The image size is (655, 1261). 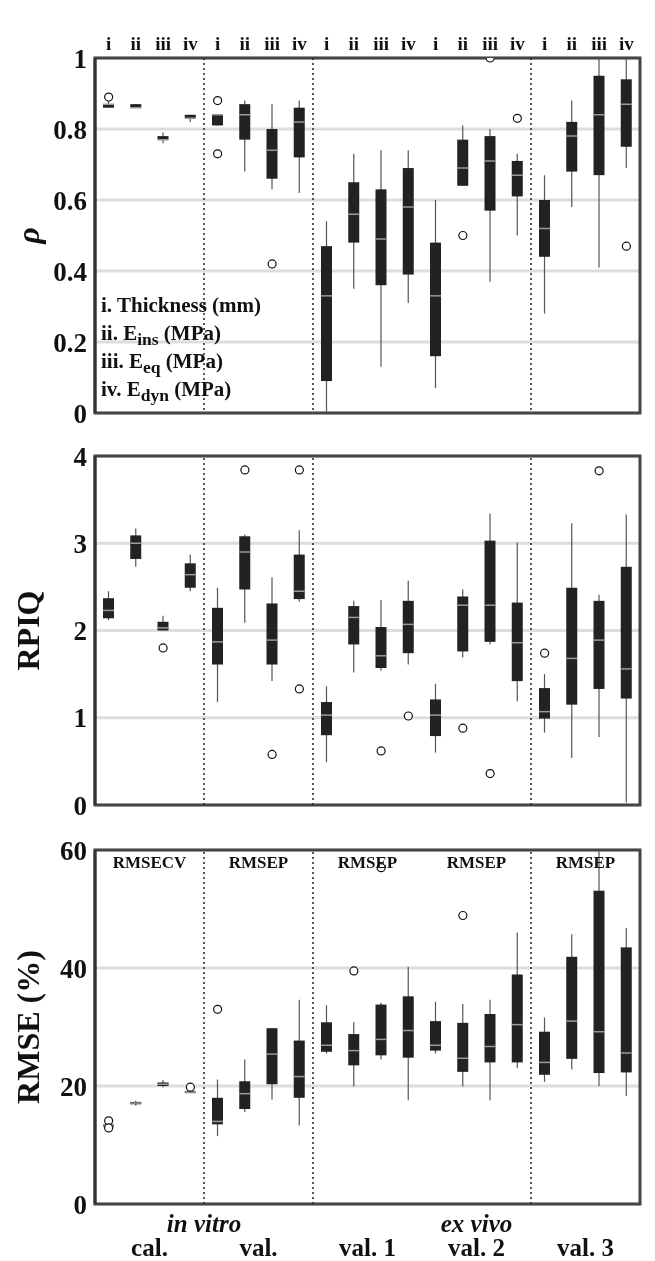 I want to click on y-axis-title: ρ, so click(x=28, y=236).